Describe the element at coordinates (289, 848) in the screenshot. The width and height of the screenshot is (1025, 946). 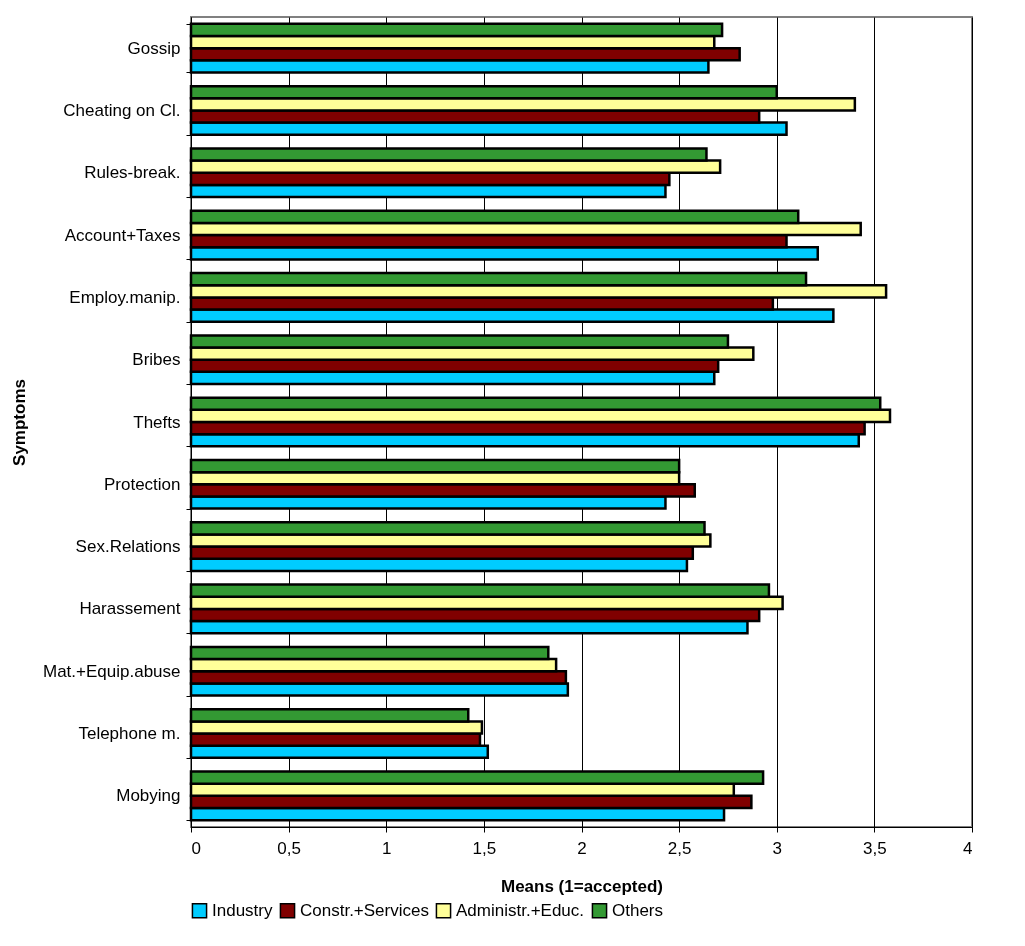
I see `x-tick-label: 0,5` at that location.